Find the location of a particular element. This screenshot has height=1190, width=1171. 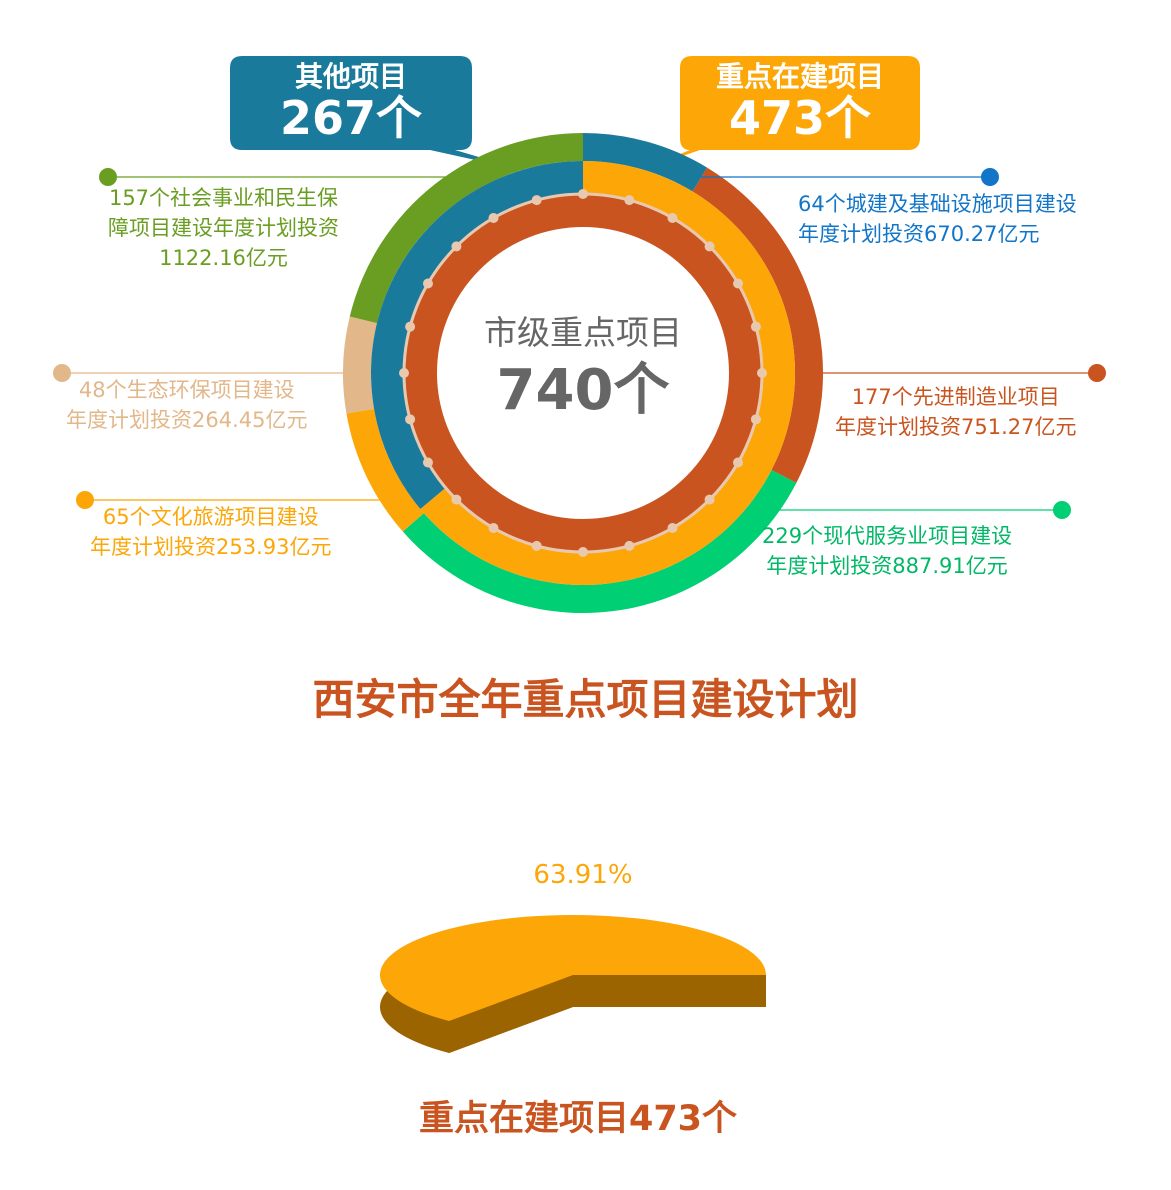

label-culture-tourism: 65个文化旅游项目建设 年度计划投资253.93亿元 is located at coordinates (210, 532).